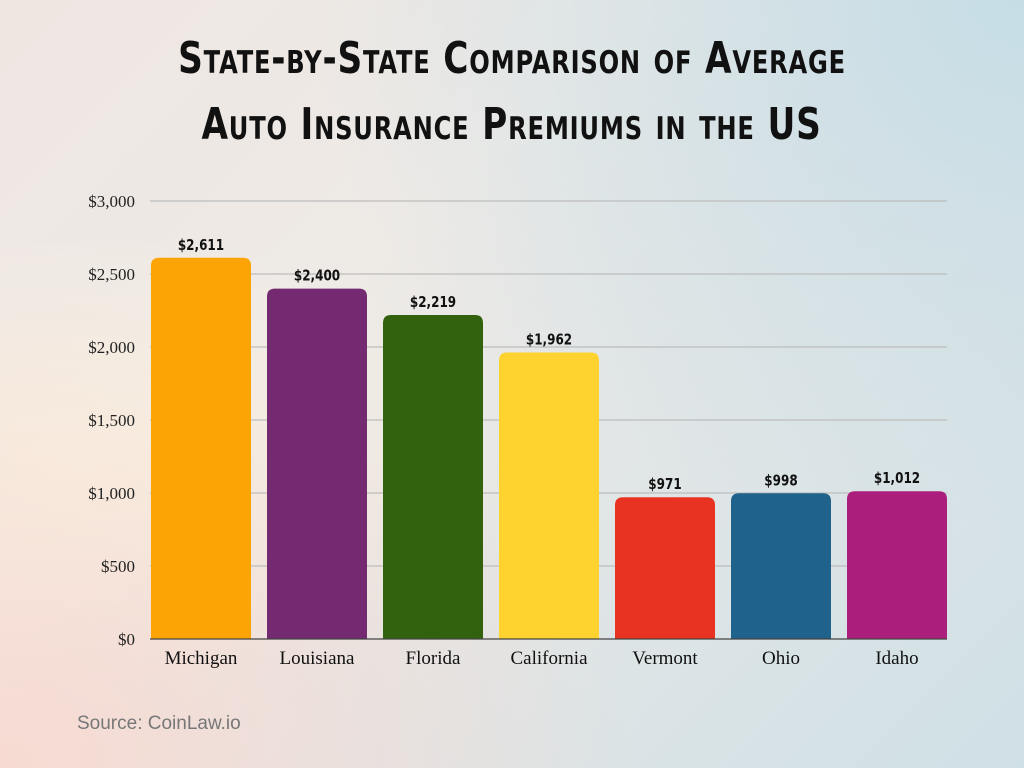 This screenshot has height=768, width=1024. I want to click on x-tick-label: Idaho, so click(896, 658).